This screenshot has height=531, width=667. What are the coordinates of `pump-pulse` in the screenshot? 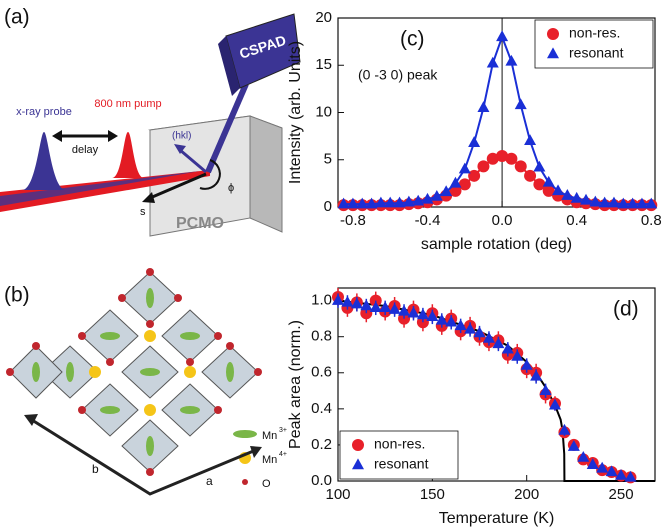 It's located at (128, 155).